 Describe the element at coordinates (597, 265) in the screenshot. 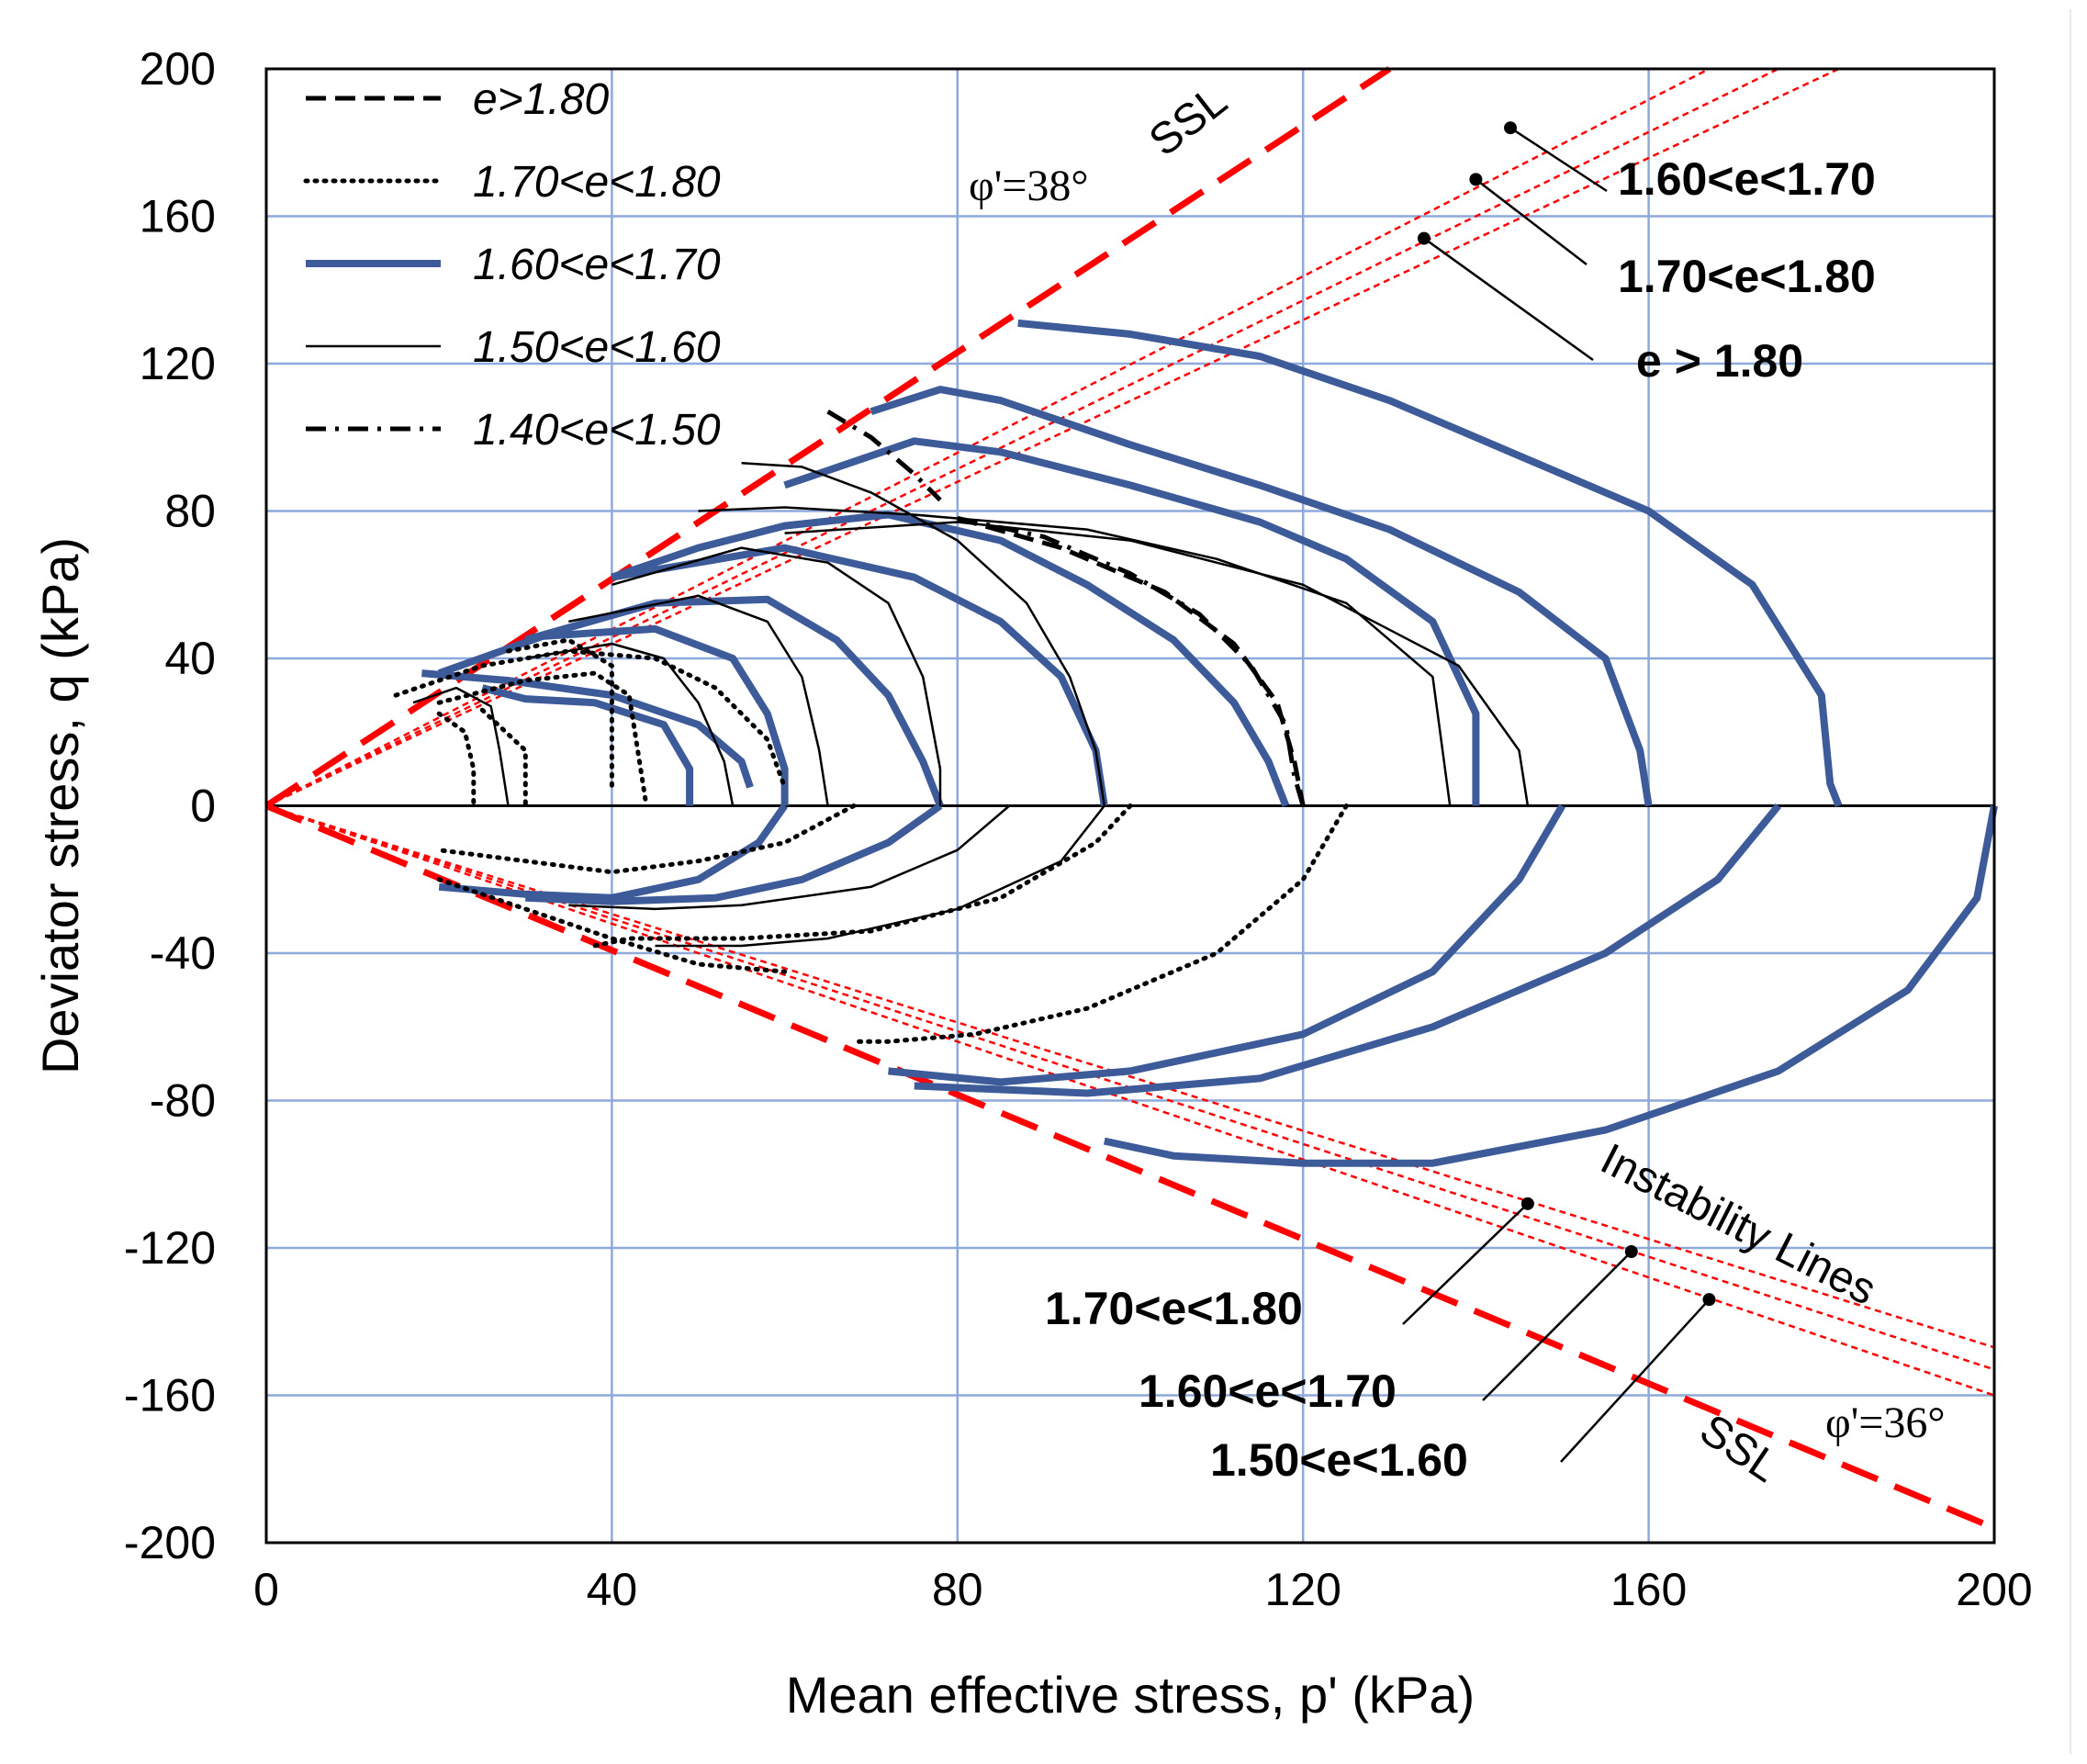

I see `legend-label-1-60-e-1-70: 1.60<e<1.70` at that location.